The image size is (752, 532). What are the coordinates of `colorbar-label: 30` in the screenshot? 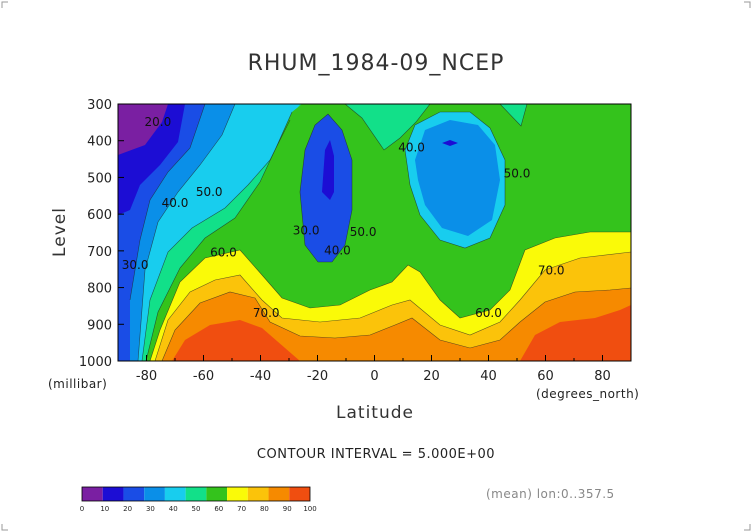 It's located at (150, 509).